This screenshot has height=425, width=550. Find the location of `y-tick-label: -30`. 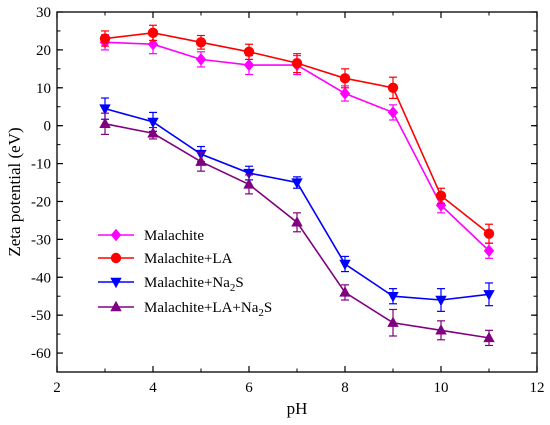

y-tick-label: -30 is located at coordinates (41, 240).